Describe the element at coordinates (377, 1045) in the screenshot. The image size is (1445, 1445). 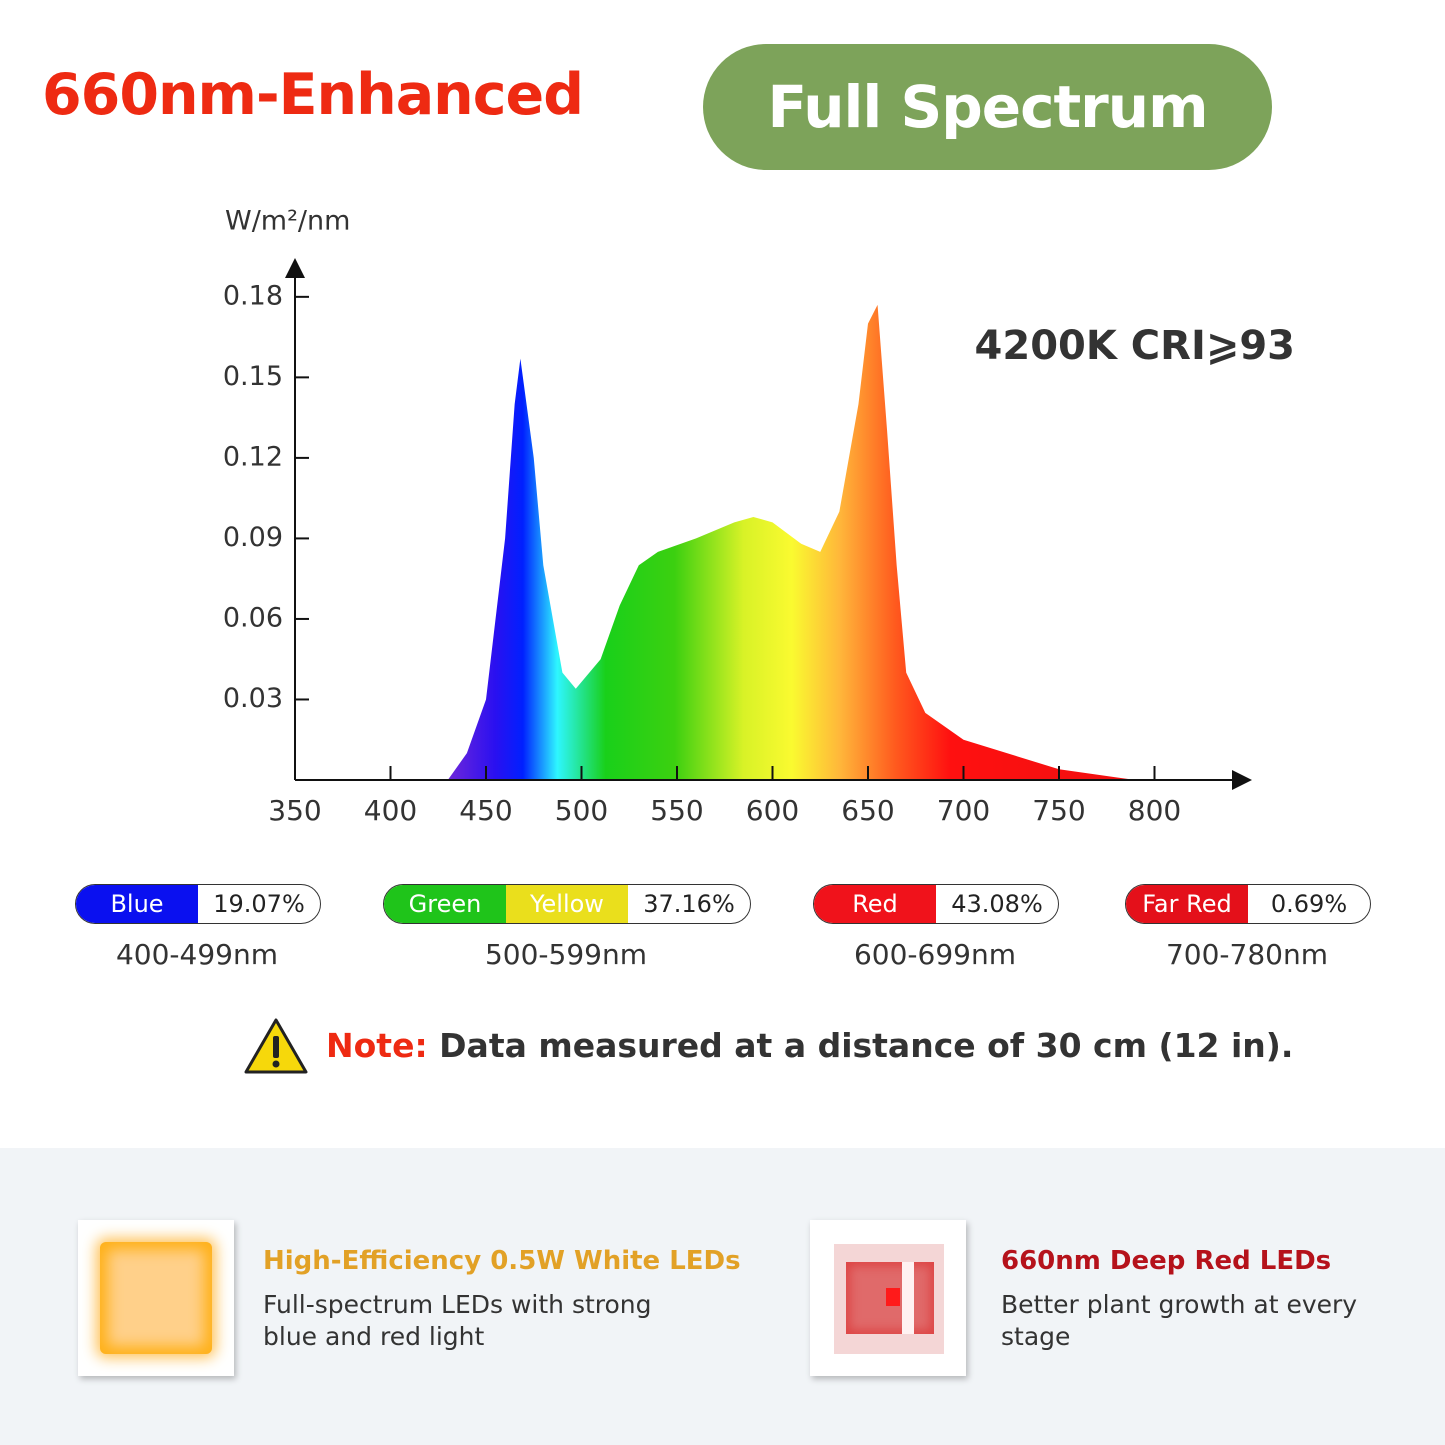
I see `note-label: Note:` at that location.